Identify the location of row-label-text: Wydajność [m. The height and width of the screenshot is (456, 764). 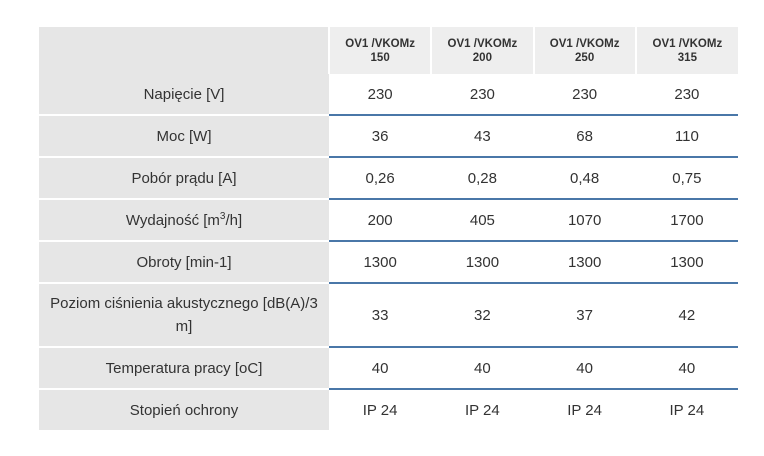
(172, 220).